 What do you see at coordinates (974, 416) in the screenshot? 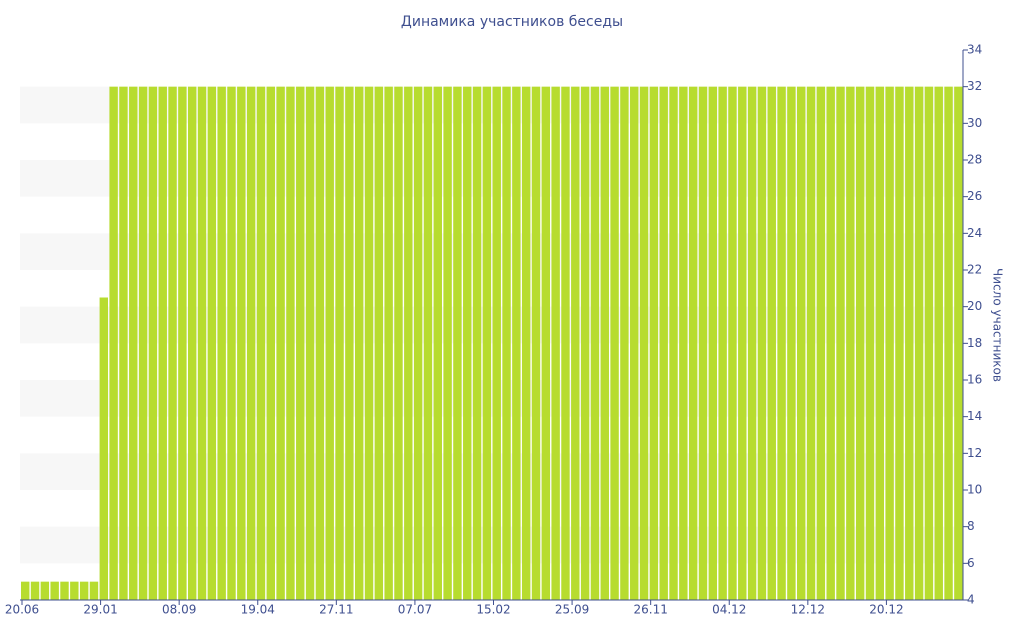
I see `y-tick-label: 14` at bounding box center [974, 416].